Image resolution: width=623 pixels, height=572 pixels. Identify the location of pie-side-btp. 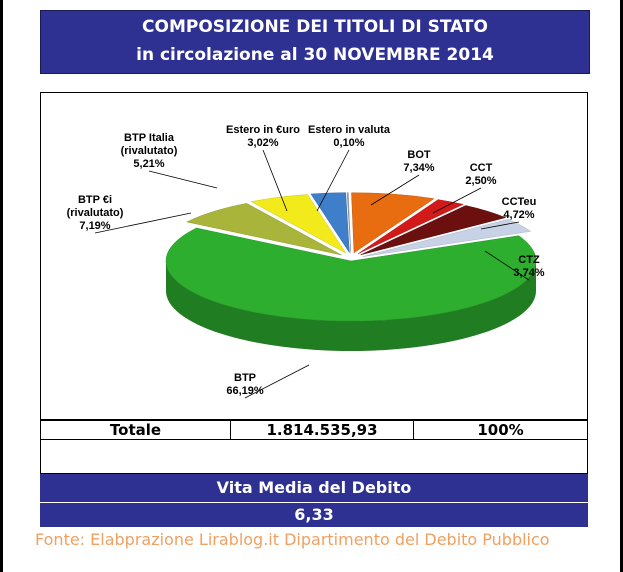
(351, 306).